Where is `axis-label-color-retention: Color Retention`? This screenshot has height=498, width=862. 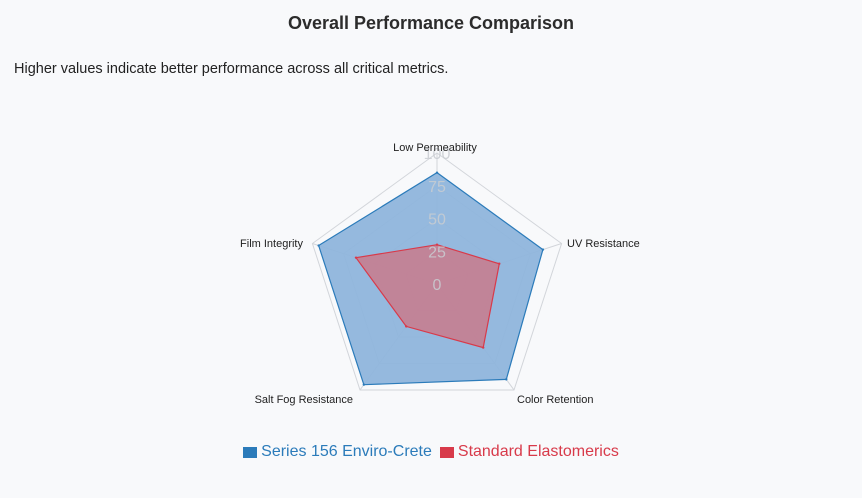 axis-label-color-retention: Color Retention is located at coordinates (555, 400).